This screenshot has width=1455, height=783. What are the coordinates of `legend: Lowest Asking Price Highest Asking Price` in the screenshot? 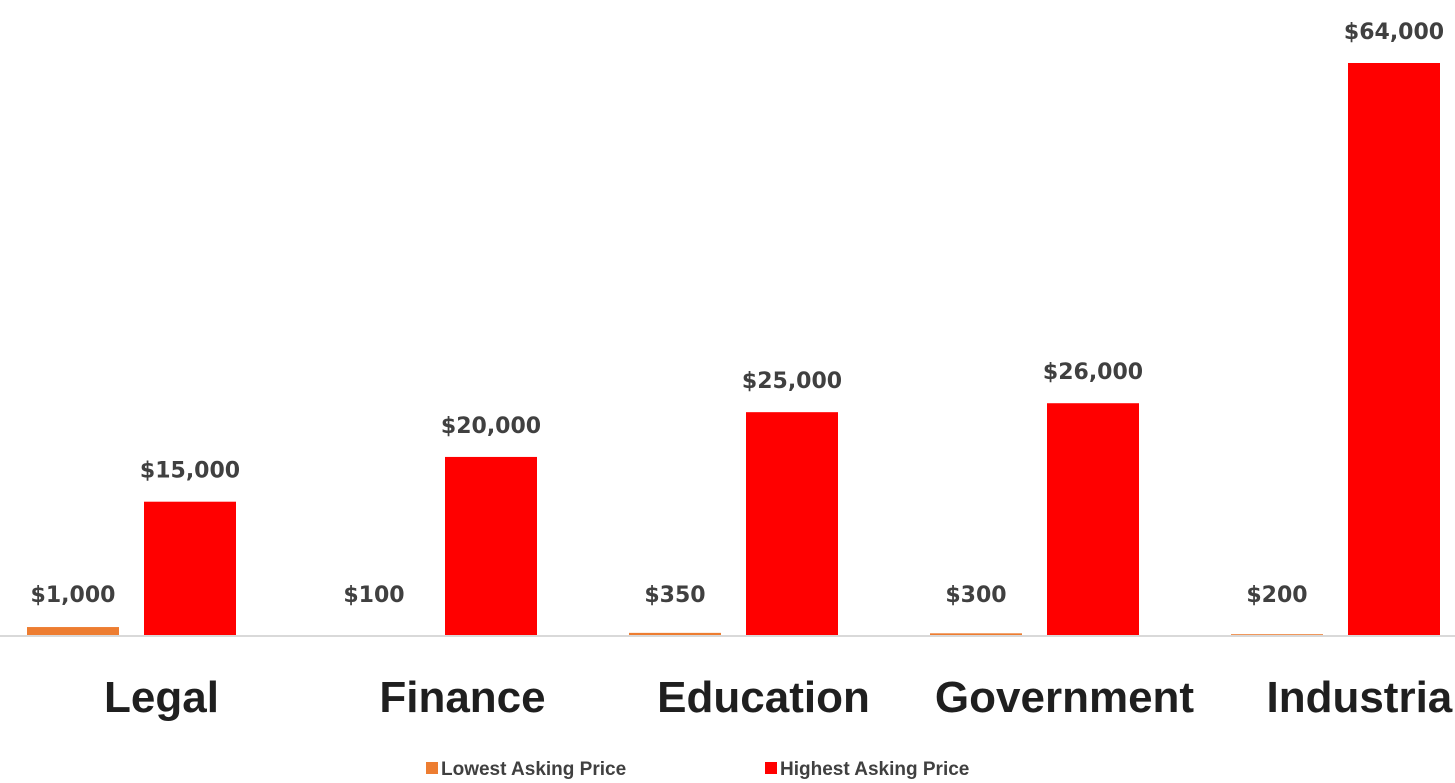 It's located at (697, 769).